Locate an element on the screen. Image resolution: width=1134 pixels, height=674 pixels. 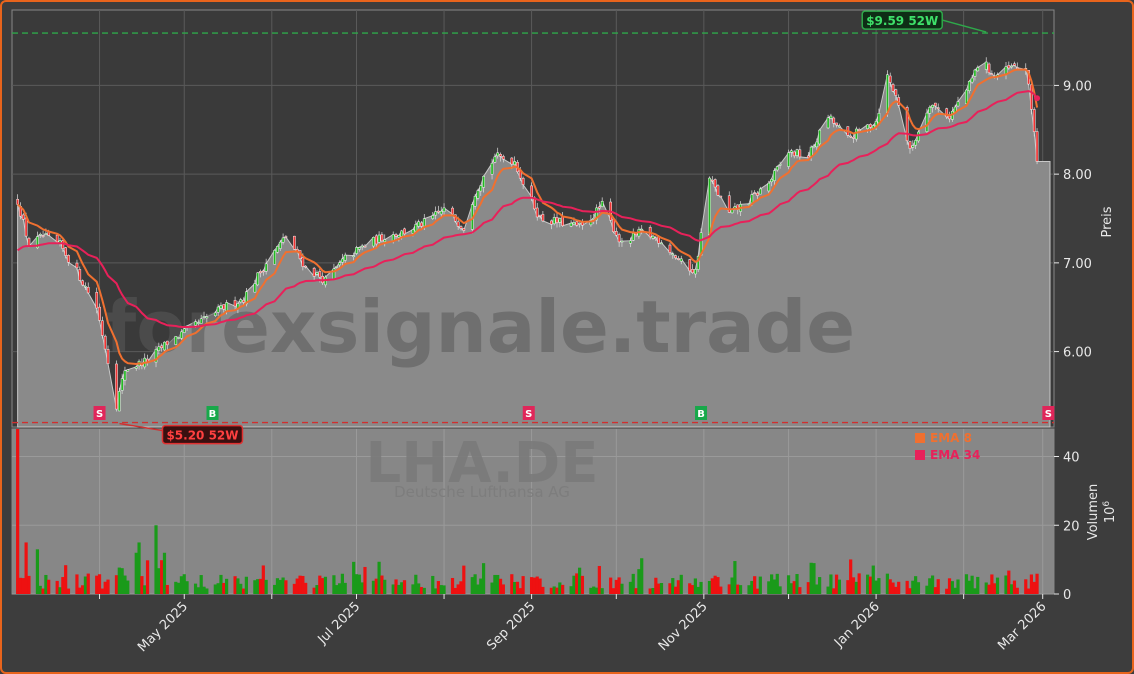
watermark-site: forexsignale.trade is located at coordinates (480, 327).